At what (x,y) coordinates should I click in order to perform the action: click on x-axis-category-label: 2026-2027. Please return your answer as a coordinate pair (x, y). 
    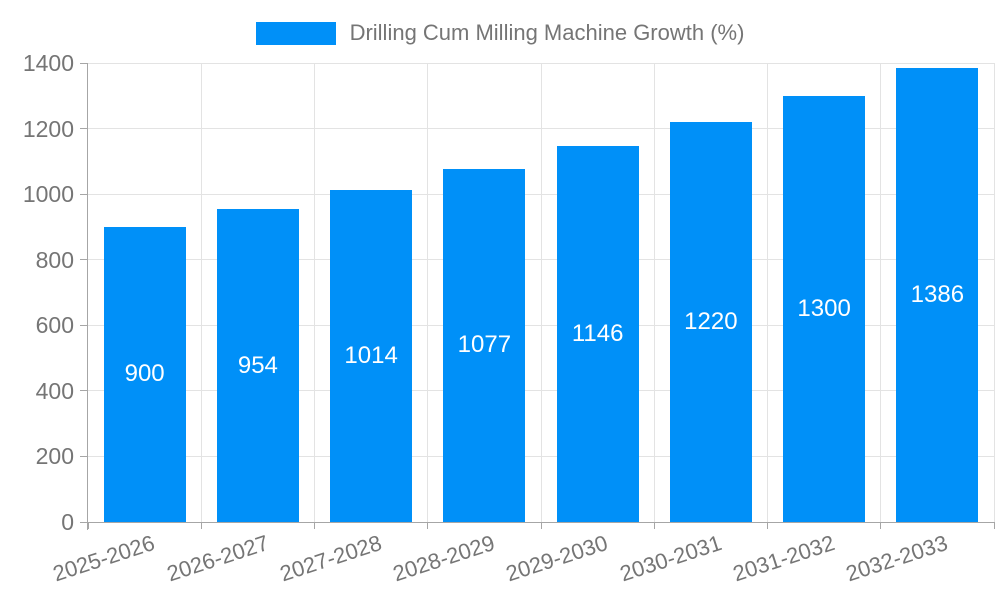
    Looking at the image, I should click on (217, 558).